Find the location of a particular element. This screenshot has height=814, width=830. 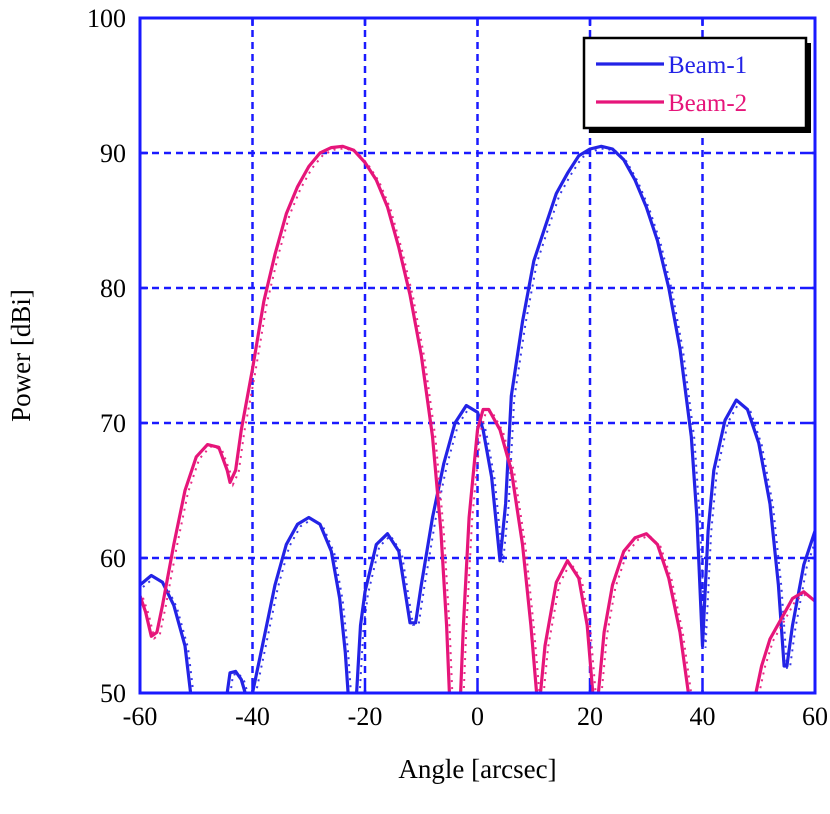

legend-box is located at coordinates (695, 83).